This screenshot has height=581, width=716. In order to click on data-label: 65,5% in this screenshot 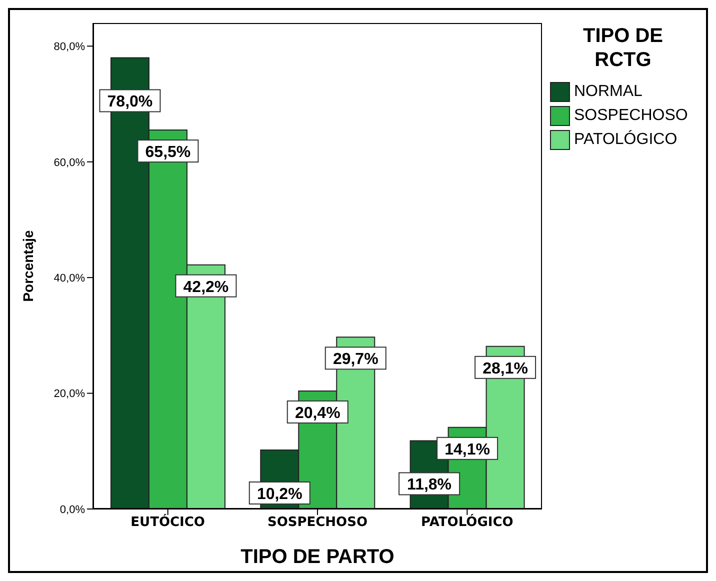, I will do `click(168, 153)`.